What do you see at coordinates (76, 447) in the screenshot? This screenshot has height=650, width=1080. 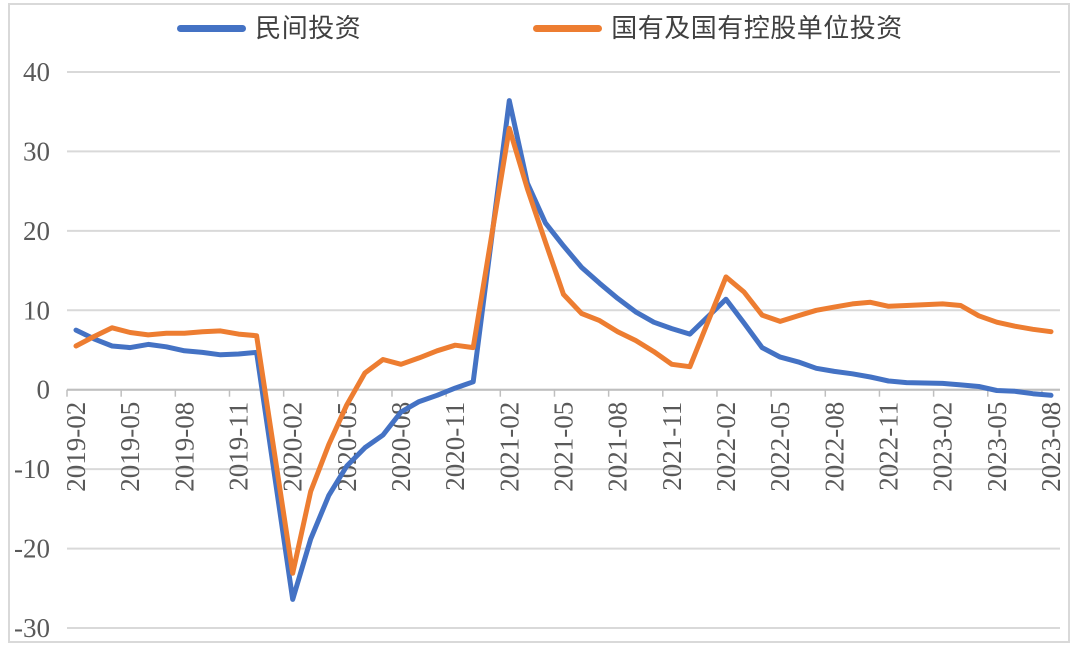 I see `x-axis-label: 2019-02` at bounding box center [76, 447].